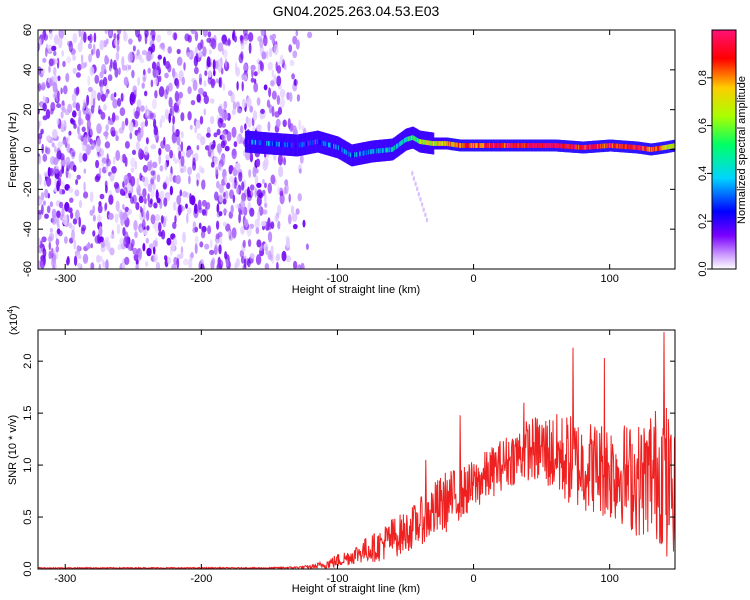  What do you see at coordinates (703, 125) in the screenshot?
I see `colorbar-tick-label: 0.6` at bounding box center [703, 125].